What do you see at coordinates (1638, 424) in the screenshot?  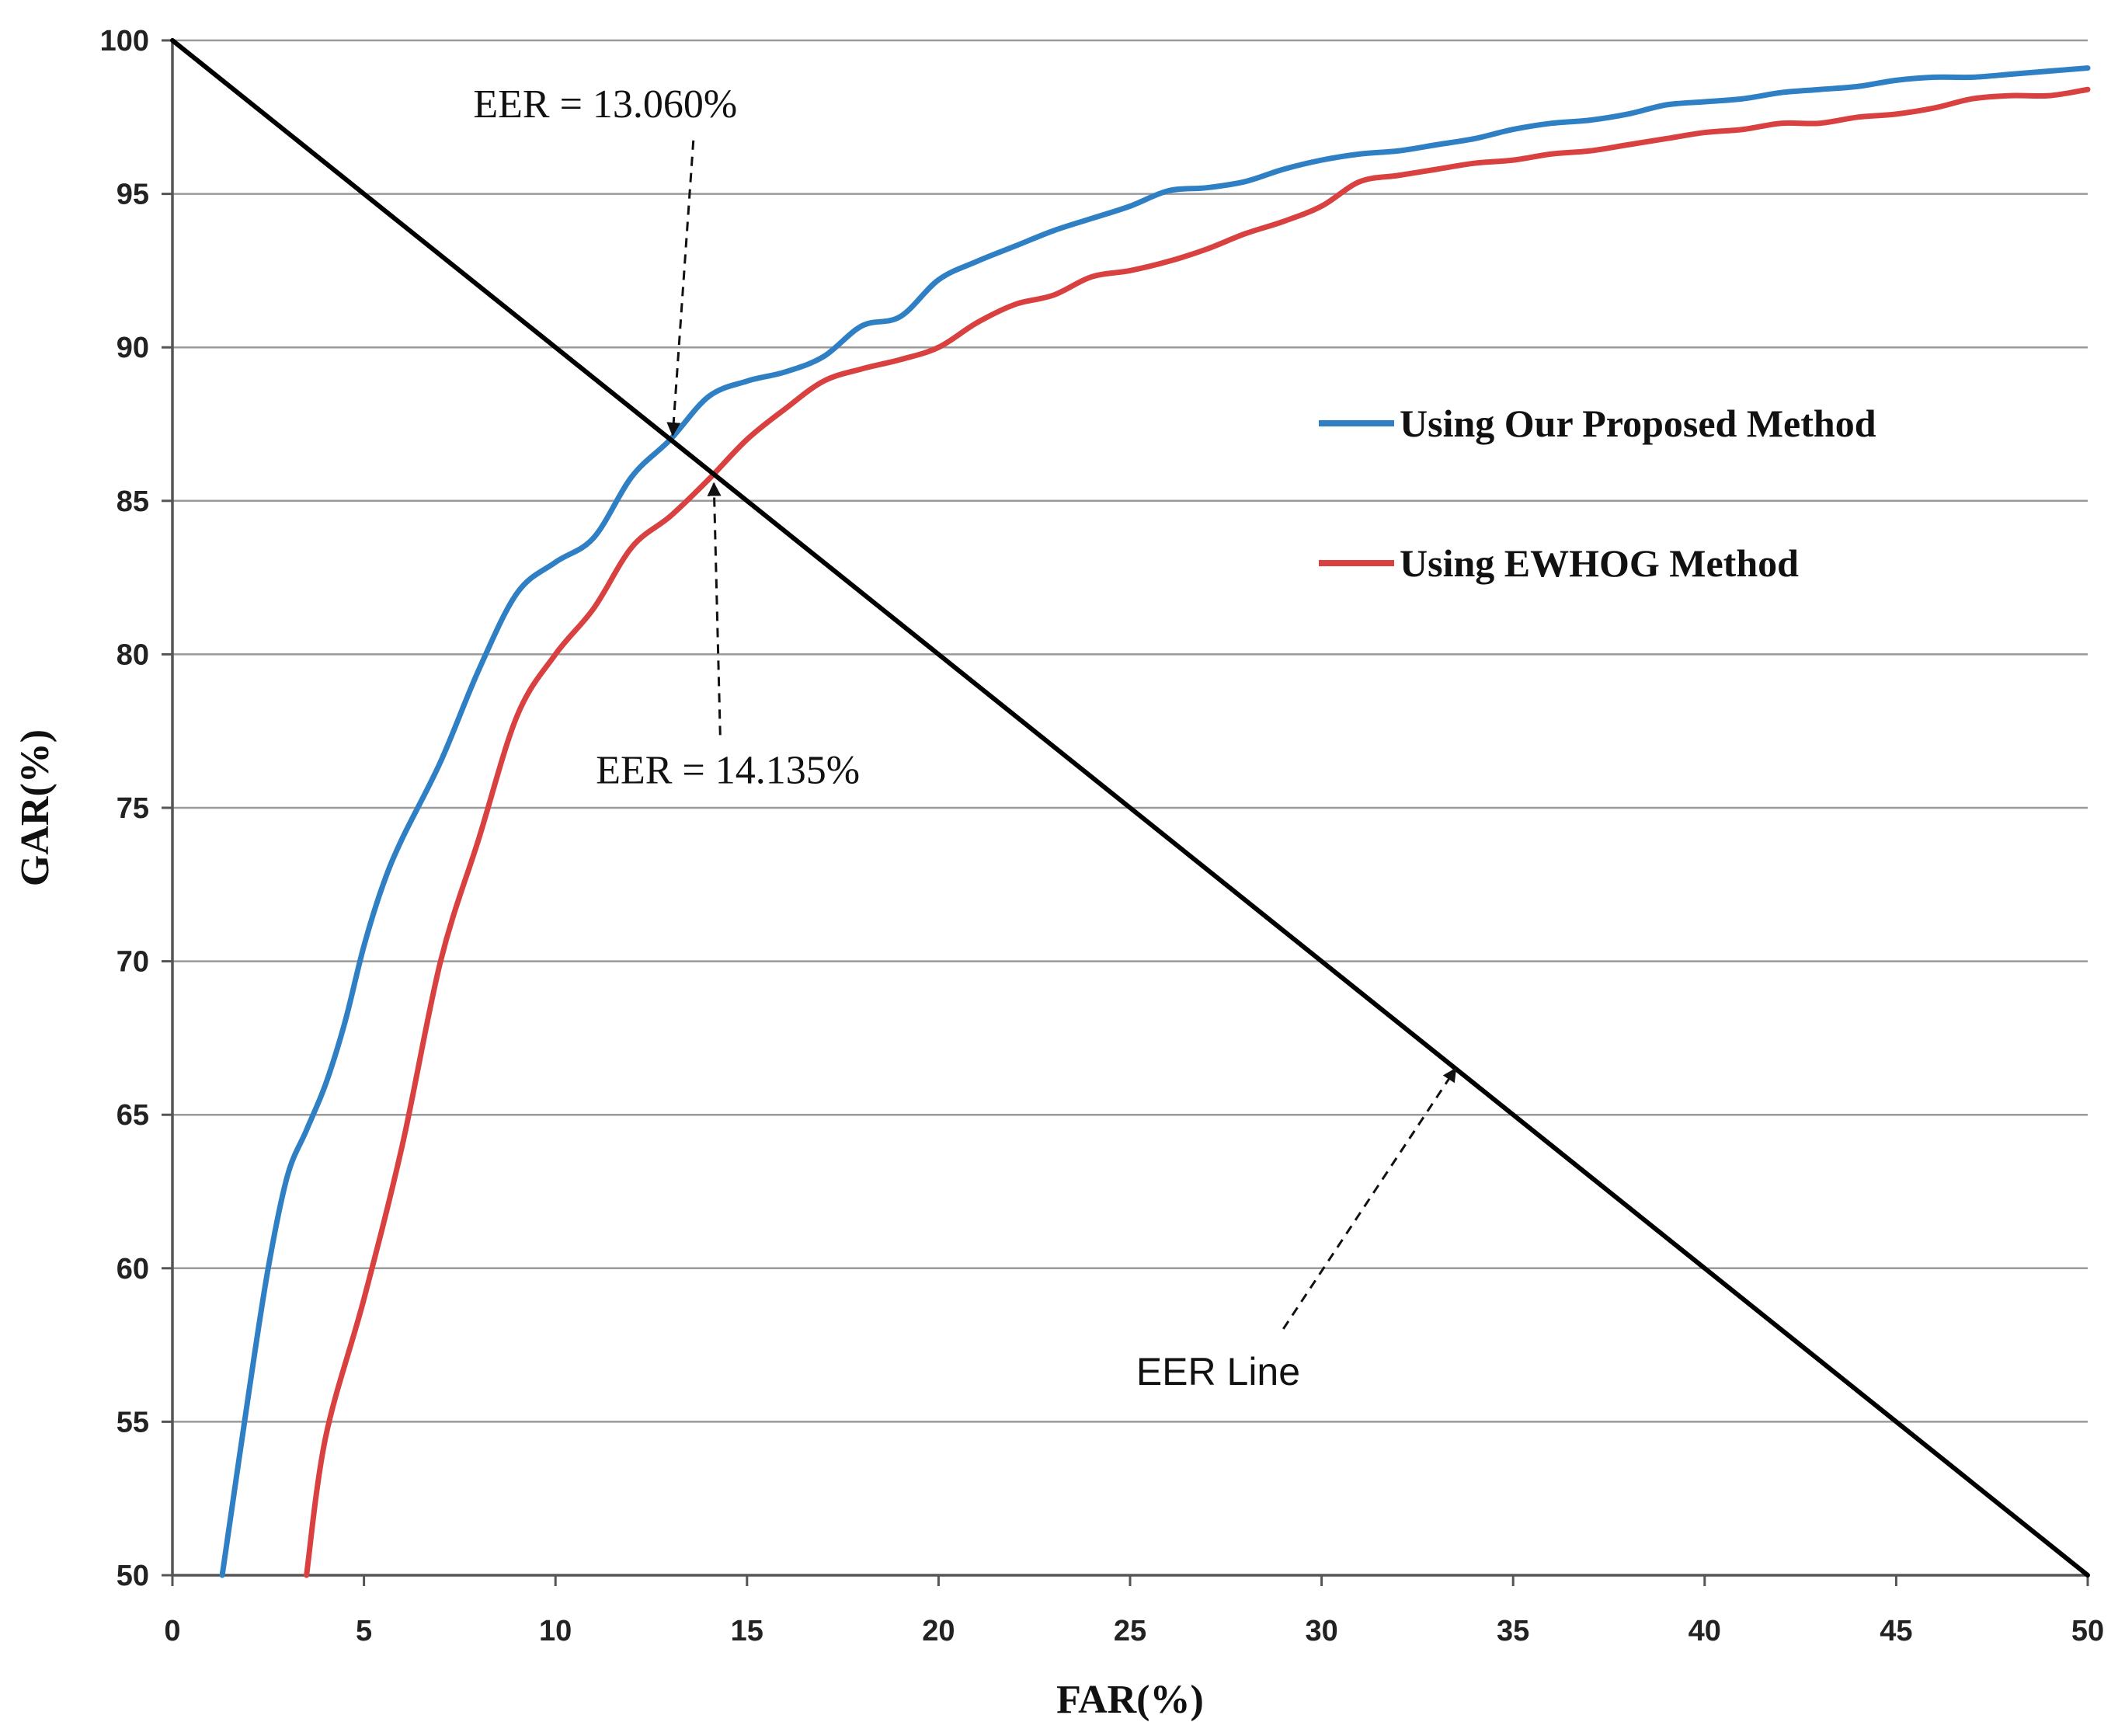 I see `legend-label: Using Our Proposed Method` at bounding box center [1638, 424].